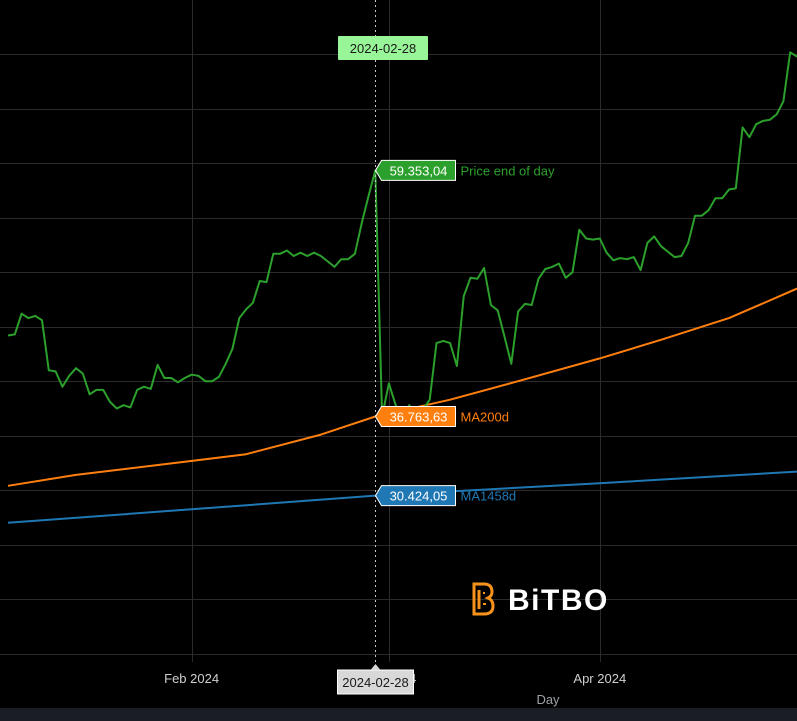 The width and height of the screenshot is (797, 721). I want to click on tooltip-ma1458d: 30.424,05 MA1458d, so click(445, 496).